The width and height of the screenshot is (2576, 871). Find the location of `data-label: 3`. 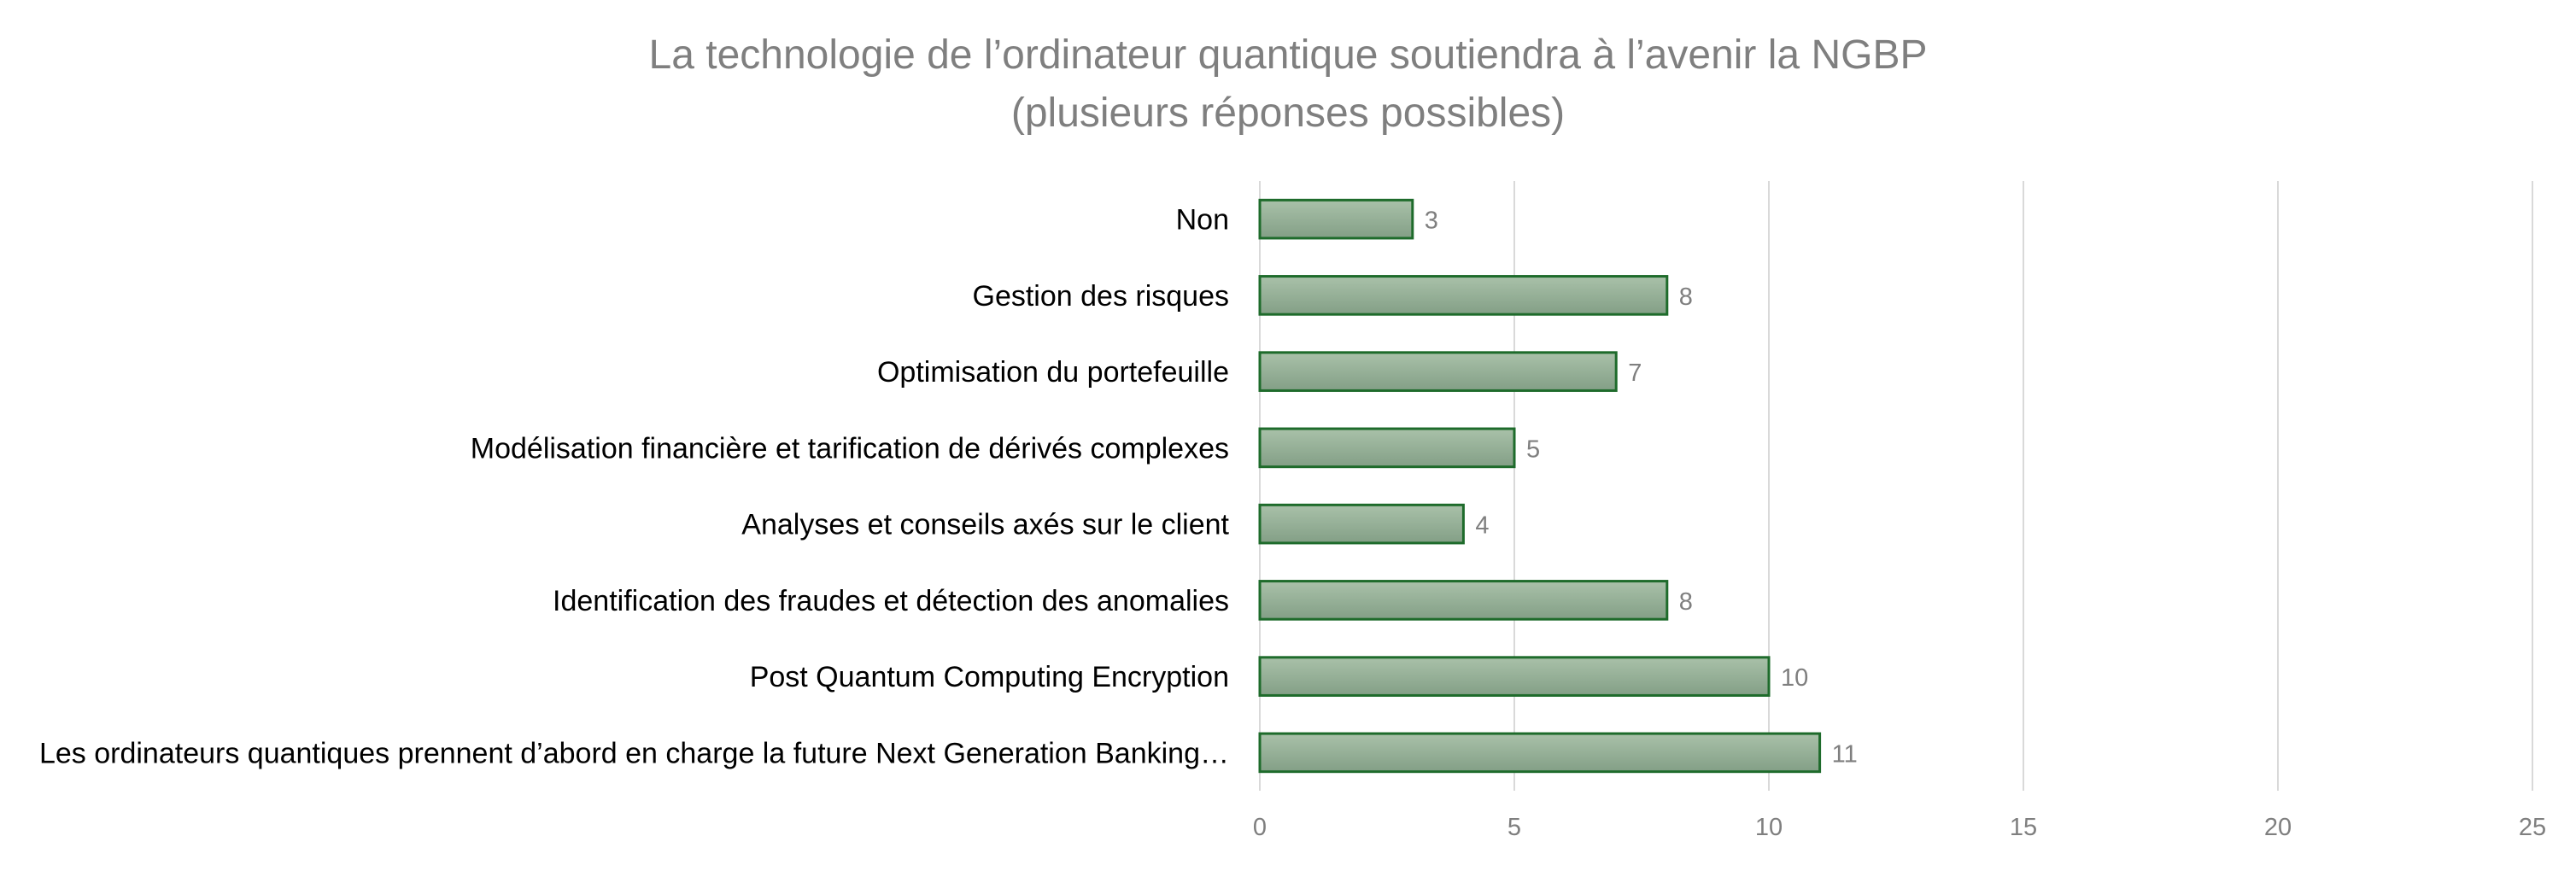

data-label: 3 is located at coordinates (1431, 221).